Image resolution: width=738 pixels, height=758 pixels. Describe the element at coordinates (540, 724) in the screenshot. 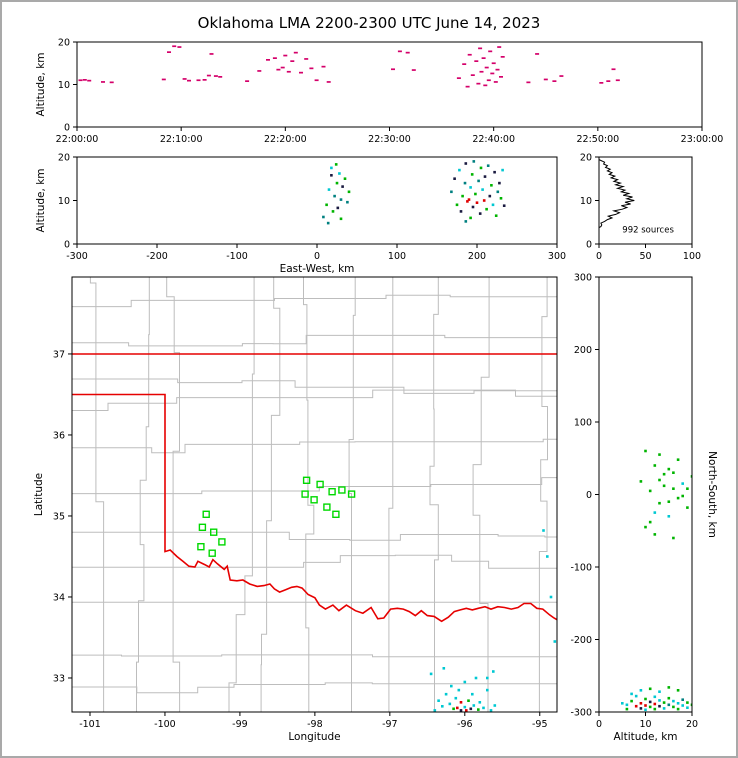

I see `x-tick-label: -95` at that location.